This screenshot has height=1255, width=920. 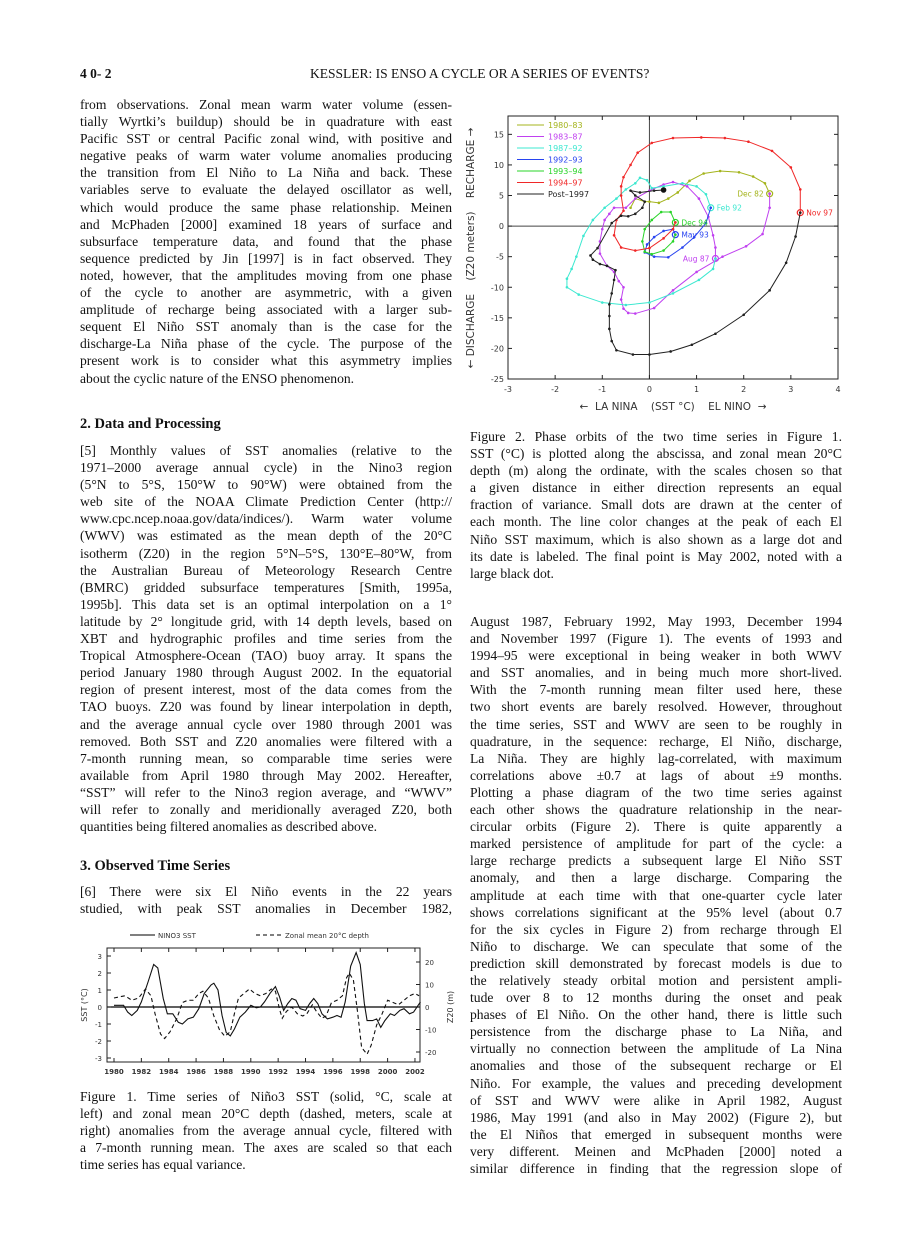 I want to click on y-tick-label: -1, so click(x=98, y=1025).